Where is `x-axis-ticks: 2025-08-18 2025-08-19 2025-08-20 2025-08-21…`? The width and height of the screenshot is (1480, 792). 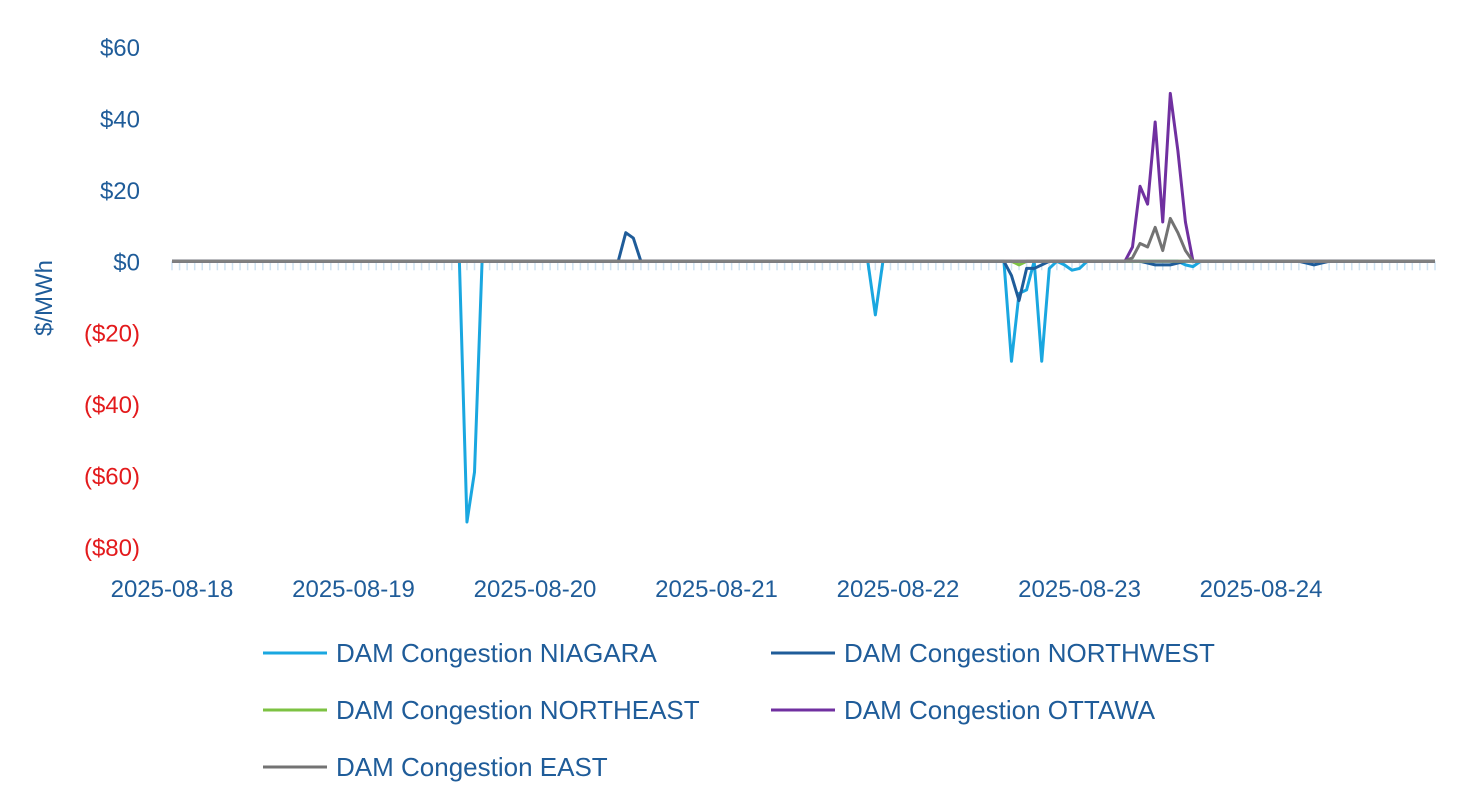
x-axis-ticks: 2025-08-18 2025-08-19 2025-08-20 2025-08-21… is located at coordinates (717, 589).